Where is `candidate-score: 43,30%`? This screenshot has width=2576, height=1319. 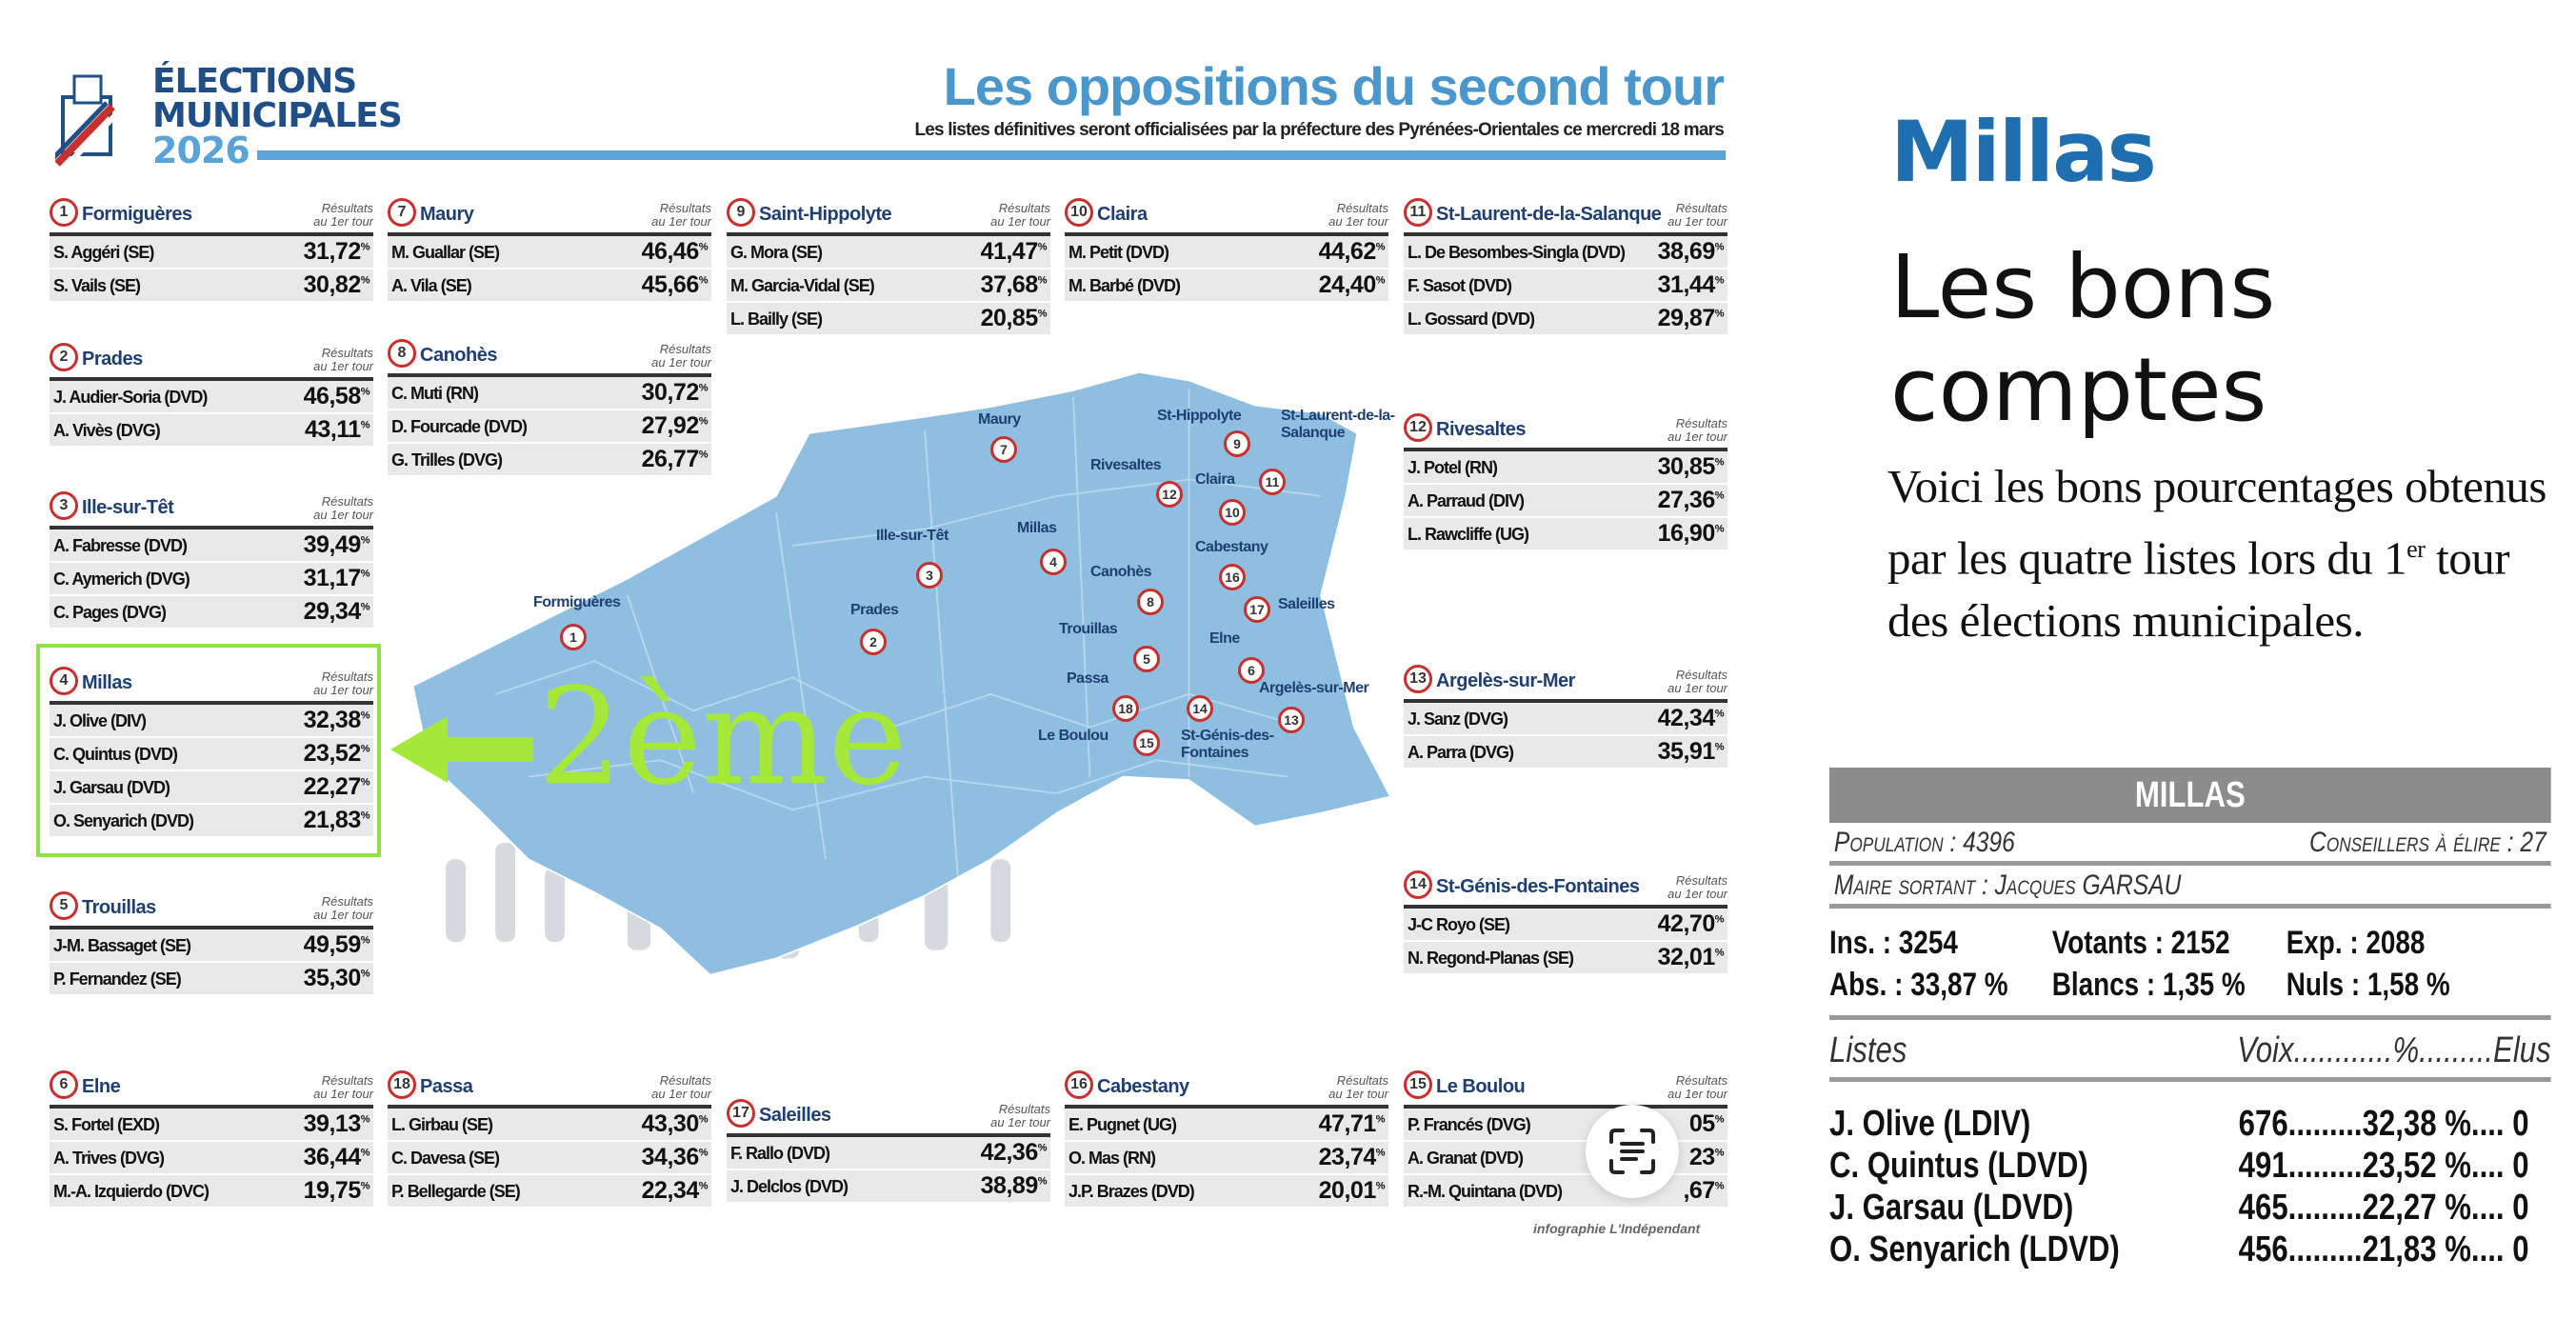
candidate-score: 43,30% is located at coordinates (675, 1123).